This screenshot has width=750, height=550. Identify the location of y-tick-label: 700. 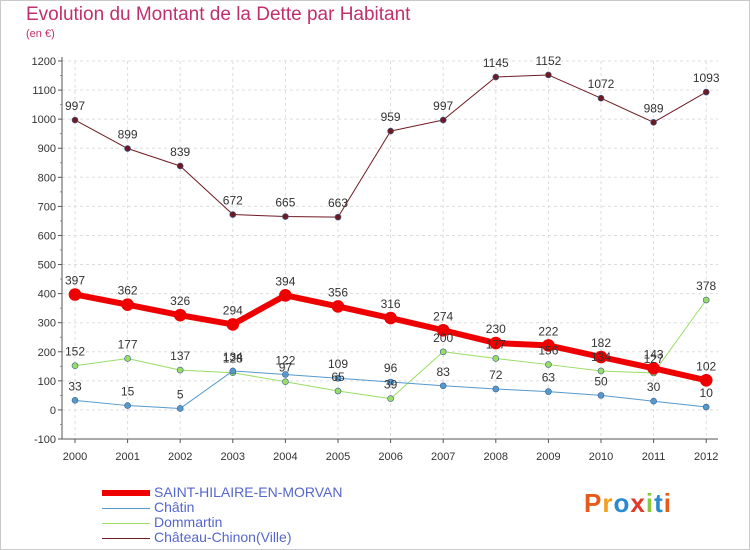
(47, 207).